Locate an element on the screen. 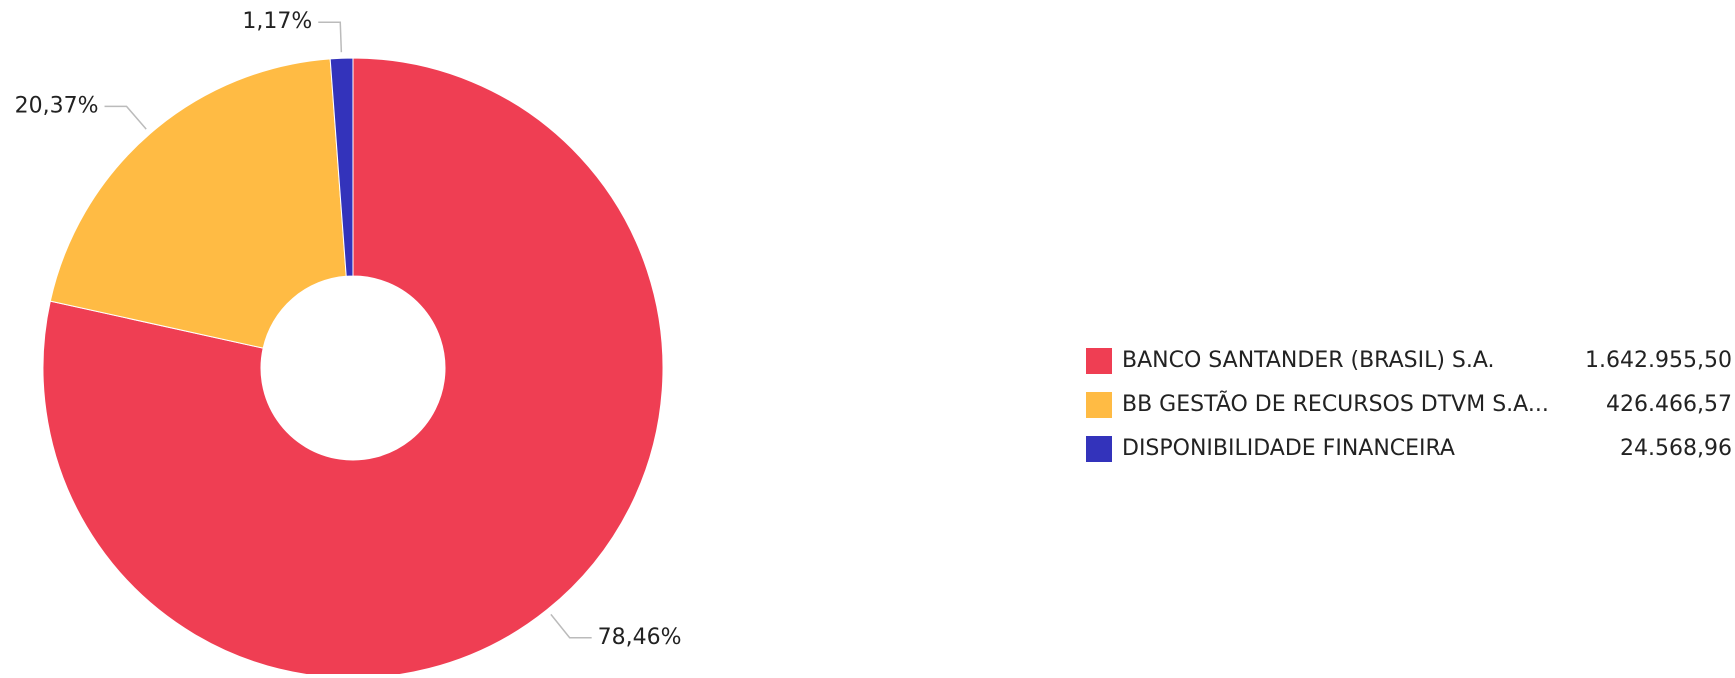 Image resolution: width=1735 pixels, height=678 pixels. legend-item: DISPONIBILIDADE FINANCEIRA 24.568,96 is located at coordinates (1409, 449).